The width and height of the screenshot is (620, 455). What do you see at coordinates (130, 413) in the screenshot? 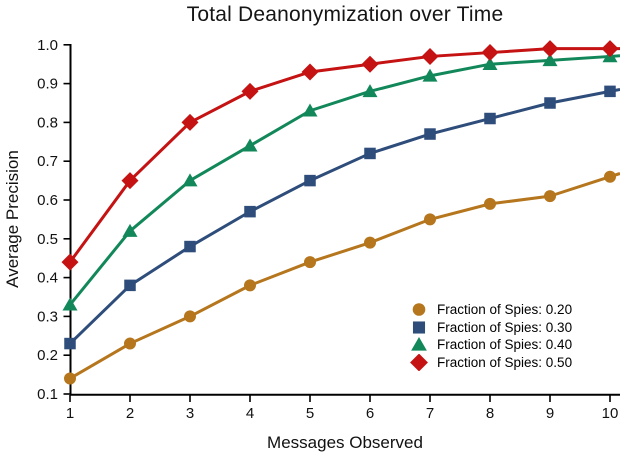
I see `x-tick-label: 2` at bounding box center [130, 413].